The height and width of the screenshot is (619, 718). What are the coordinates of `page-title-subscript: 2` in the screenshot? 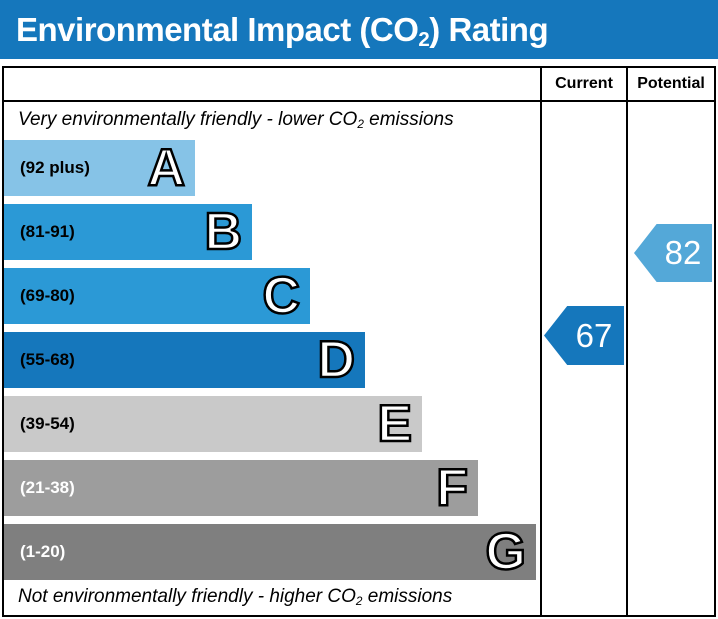 It's located at (424, 40).